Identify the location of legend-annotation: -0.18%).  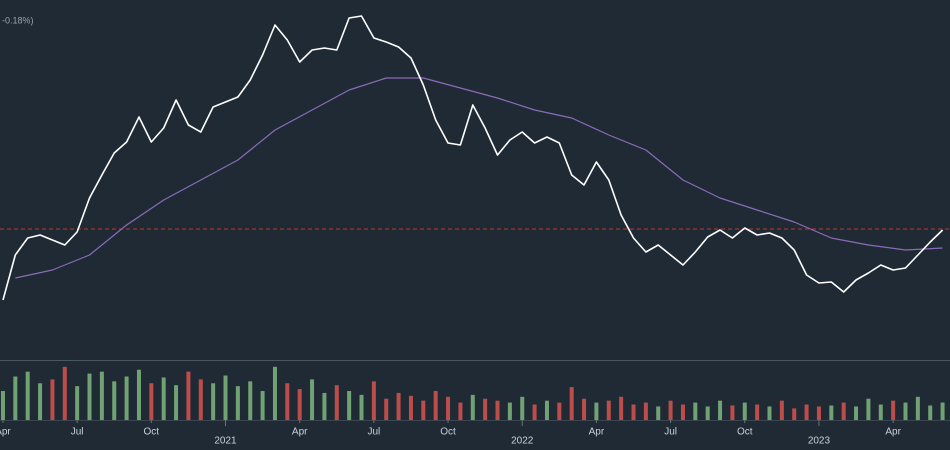
(18, 20).